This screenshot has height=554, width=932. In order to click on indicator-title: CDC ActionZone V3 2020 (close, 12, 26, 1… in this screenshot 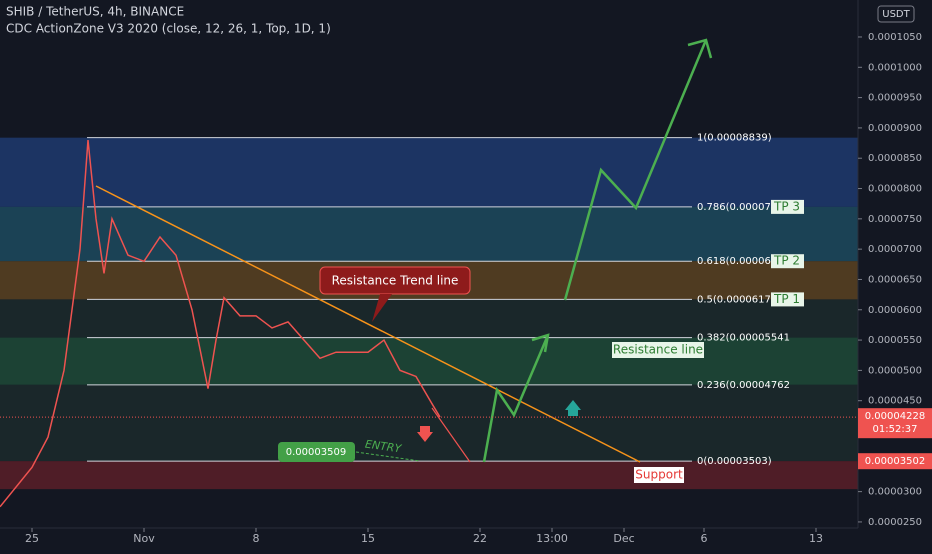, I will do `click(168, 29)`.